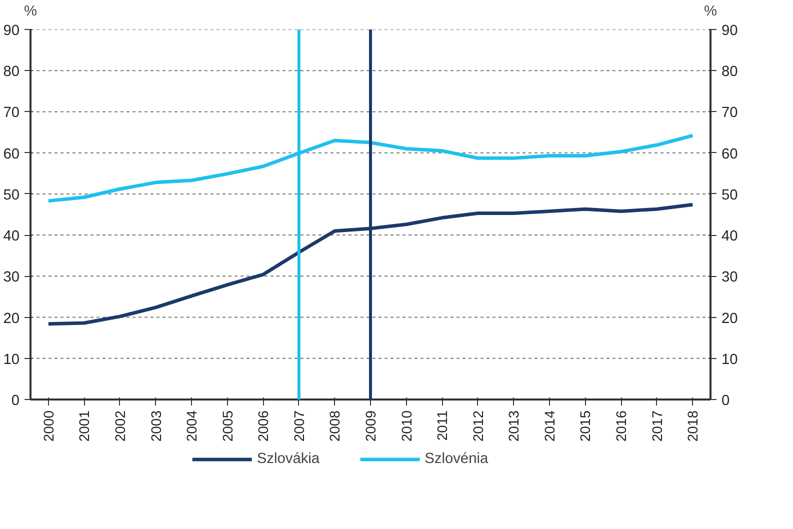 Image resolution: width=793 pixels, height=529 pixels. Describe the element at coordinates (478, 426) in the screenshot. I see `x-tick-label: 2012` at that location.